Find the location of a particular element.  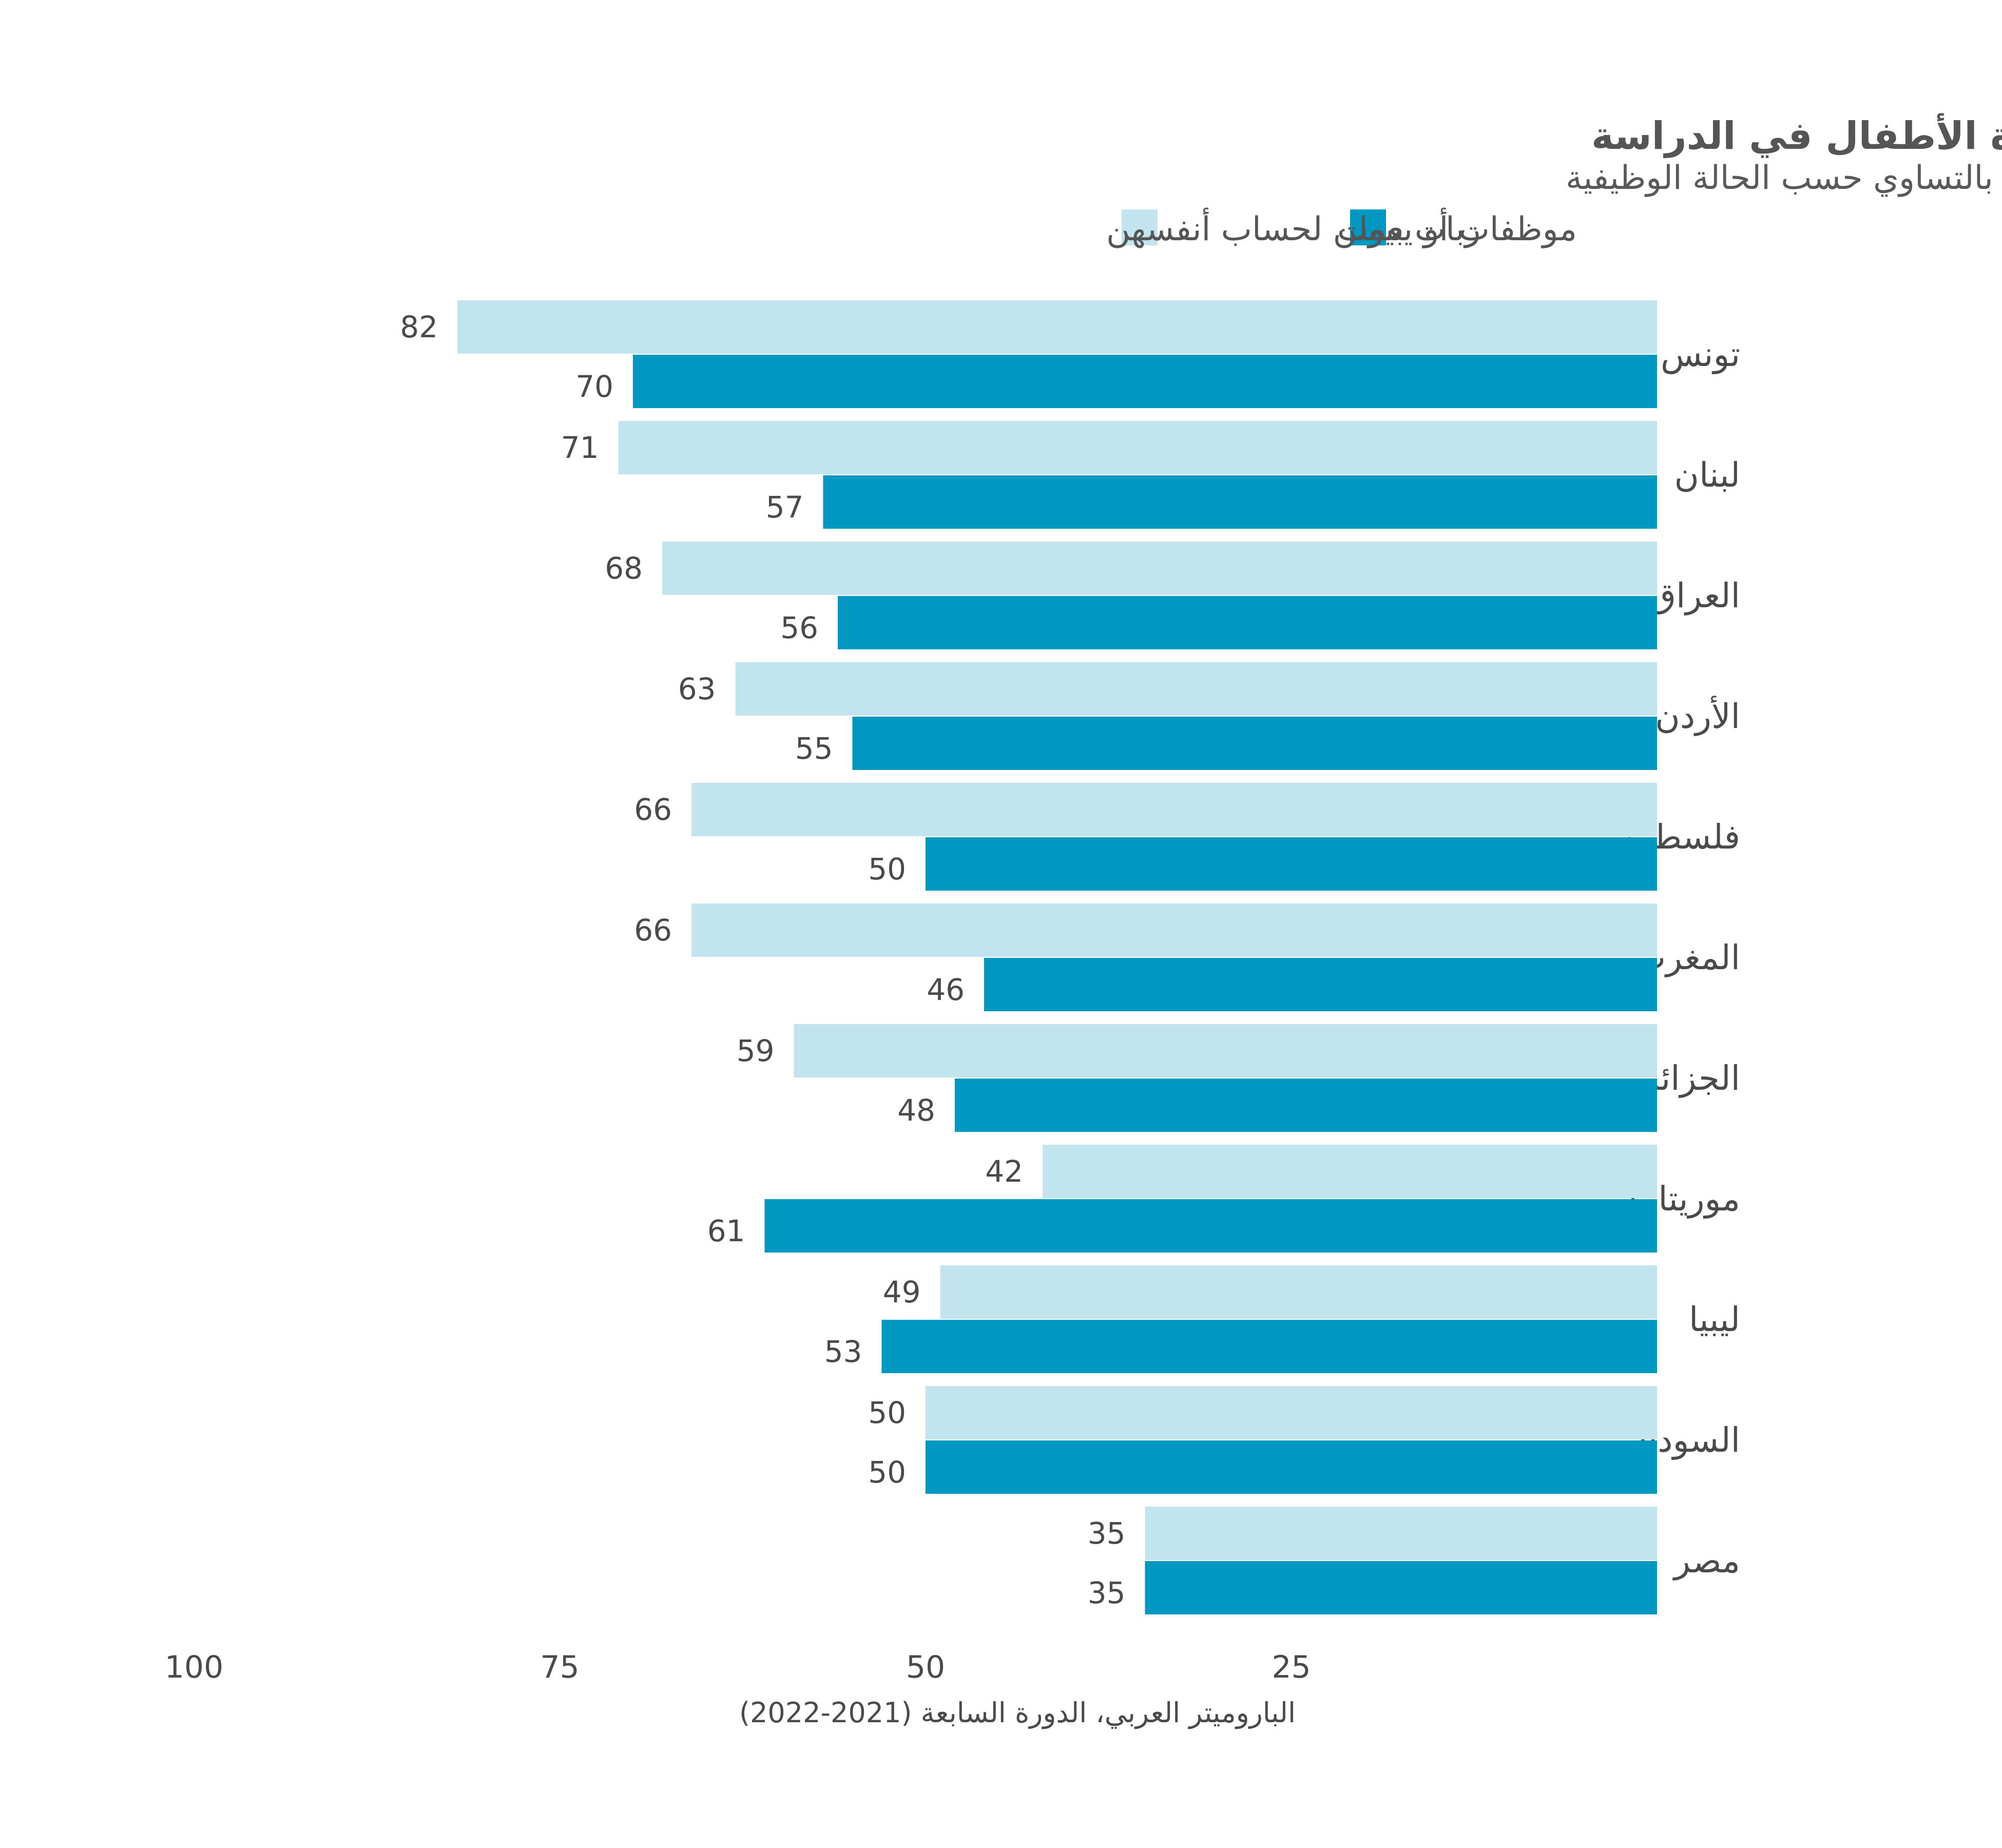

x-tick-label: 25 is located at coordinates (1291, 1667).